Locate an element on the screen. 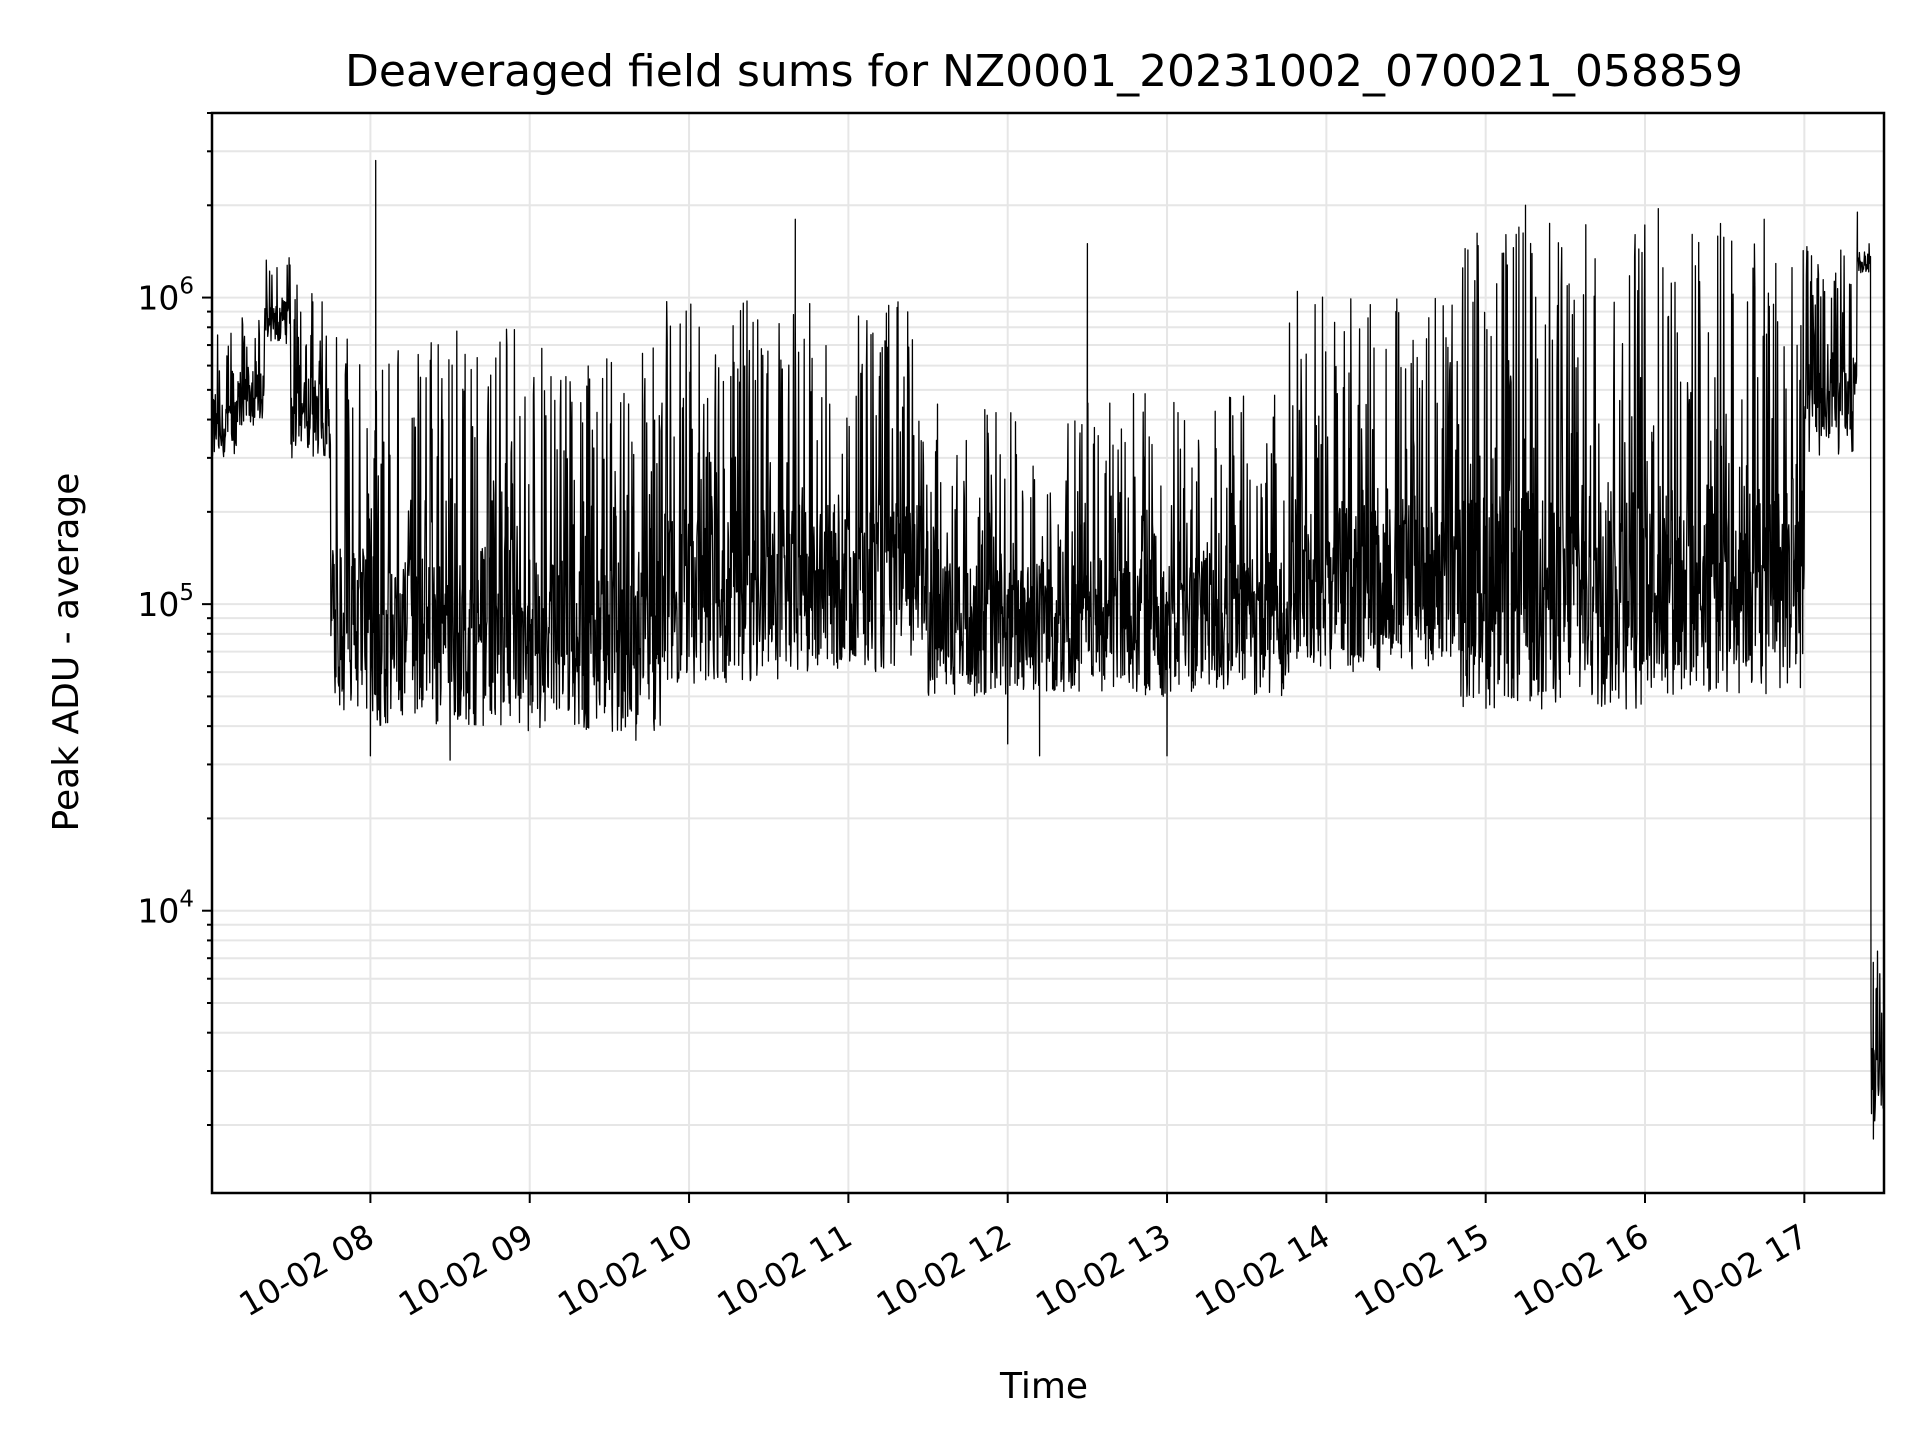  x-tick-label: 10-02 17 is located at coordinates (1740, 1270).